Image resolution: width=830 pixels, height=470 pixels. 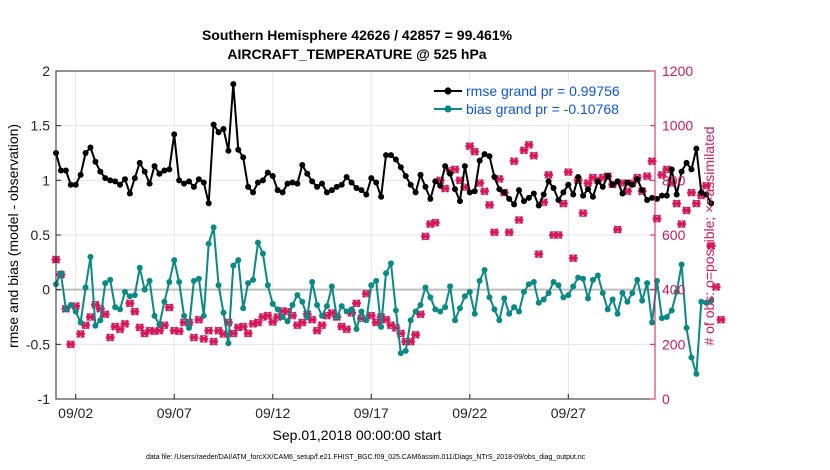 What do you see at coordinates (448, 91) in the screenshot?
I see `legend-marker-rmse` at bounding box center [448, 91].